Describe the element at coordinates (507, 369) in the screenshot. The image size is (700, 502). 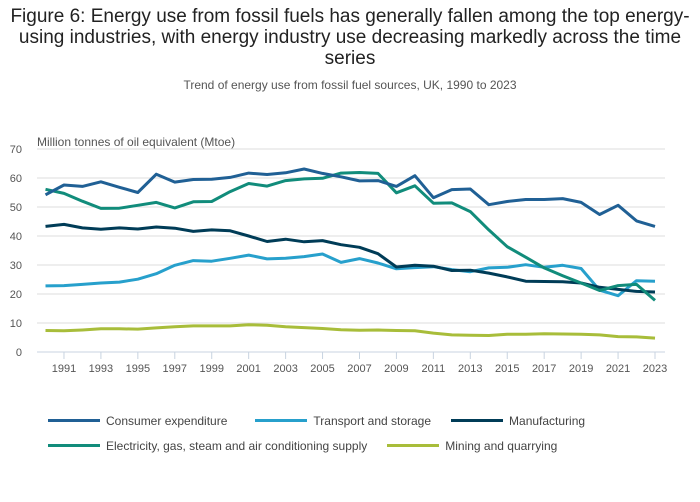
I see `x-tick-label: 2015` at that location.